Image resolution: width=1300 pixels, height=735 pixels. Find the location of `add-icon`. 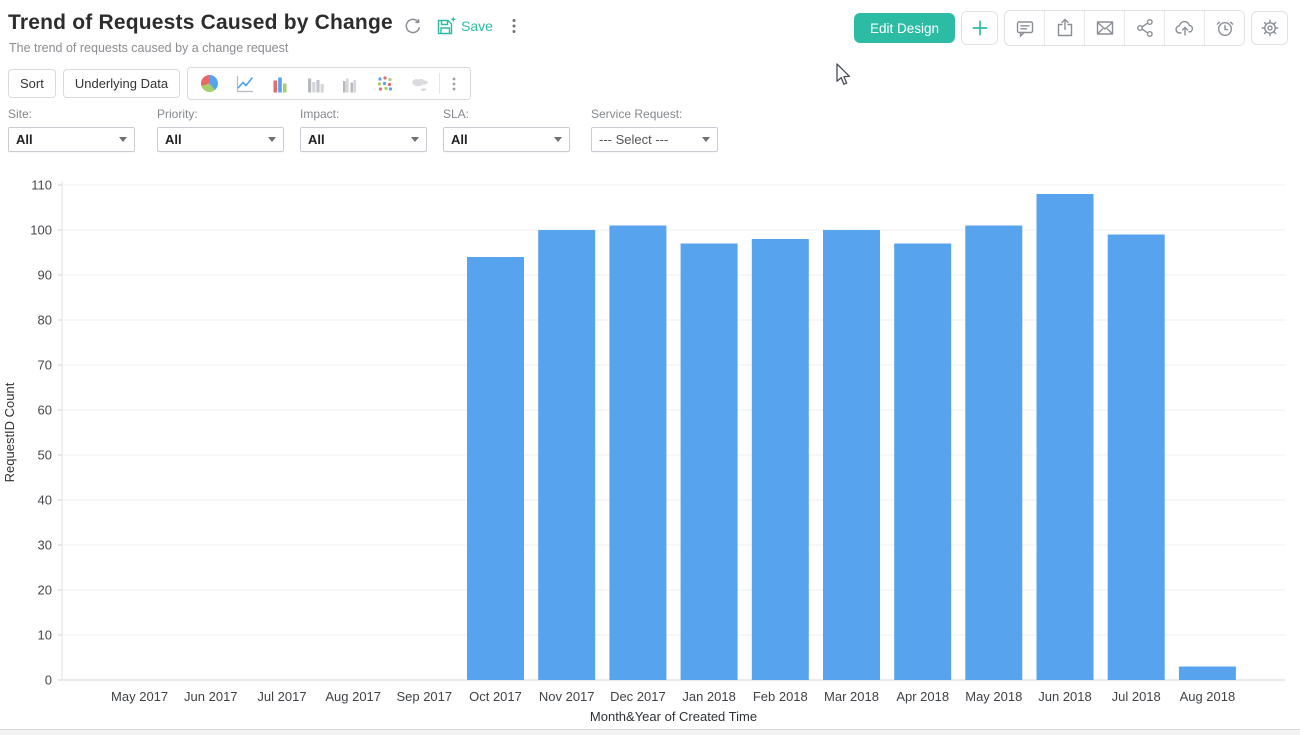

add-icon is located at coordinates (979, 28).